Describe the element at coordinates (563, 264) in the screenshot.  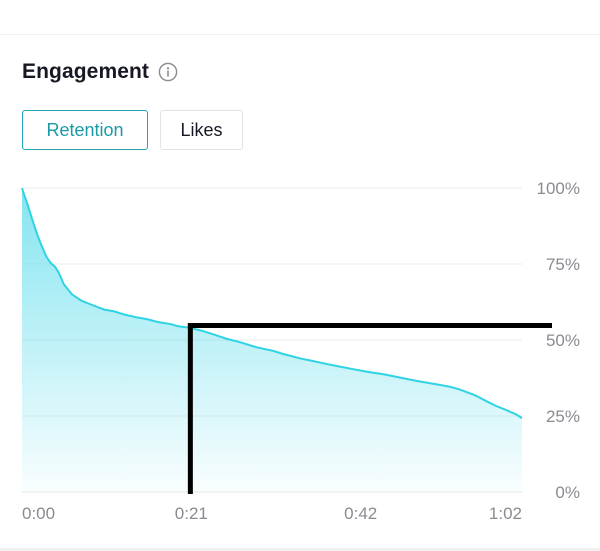
I see `y-tick-label: 75%` at that location.